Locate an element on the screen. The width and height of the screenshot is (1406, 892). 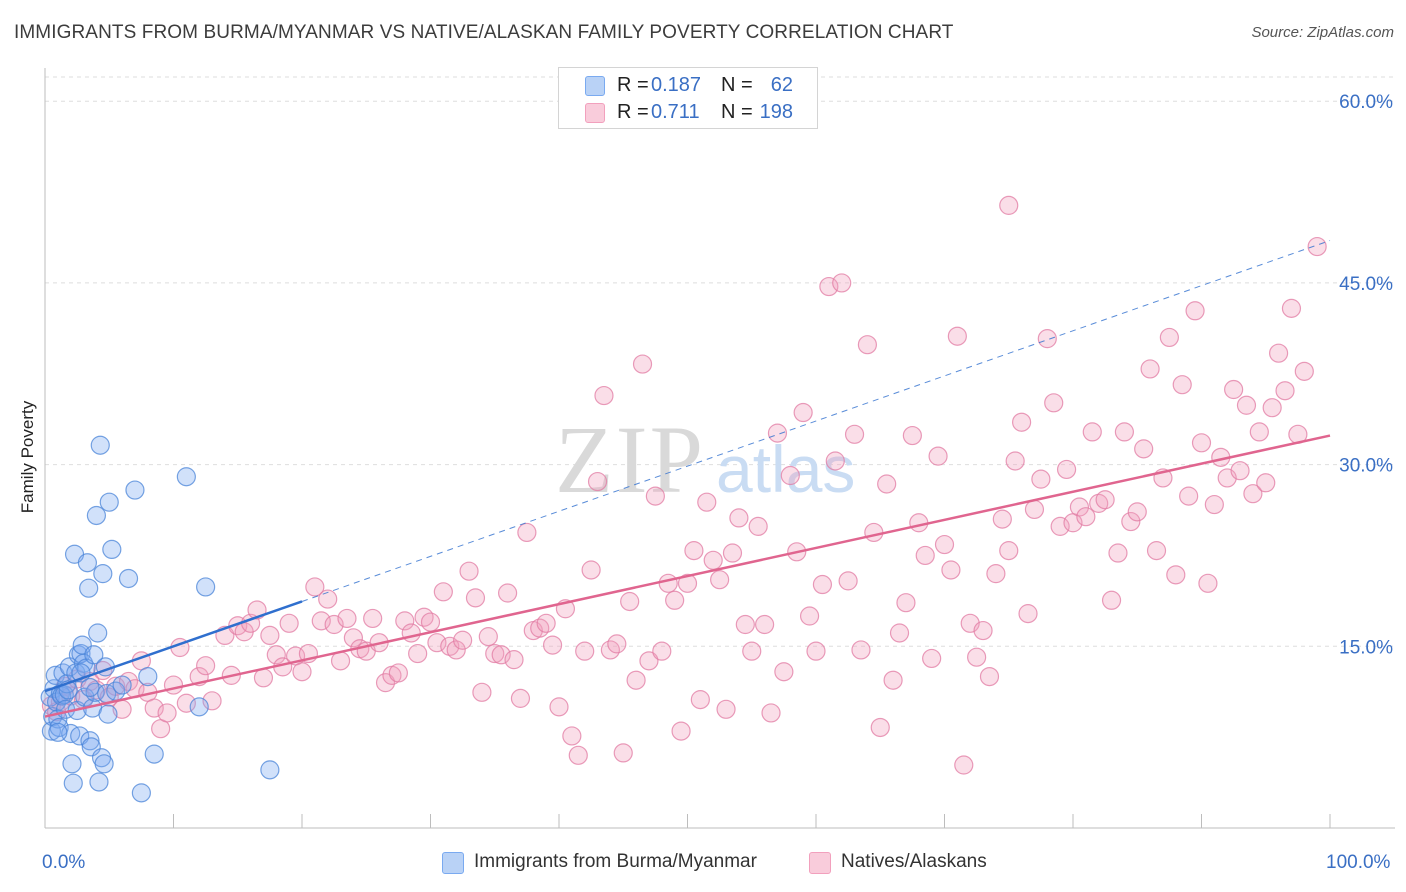
x-tick-label-max: 100.0% is located at coordinates (1358, 862).